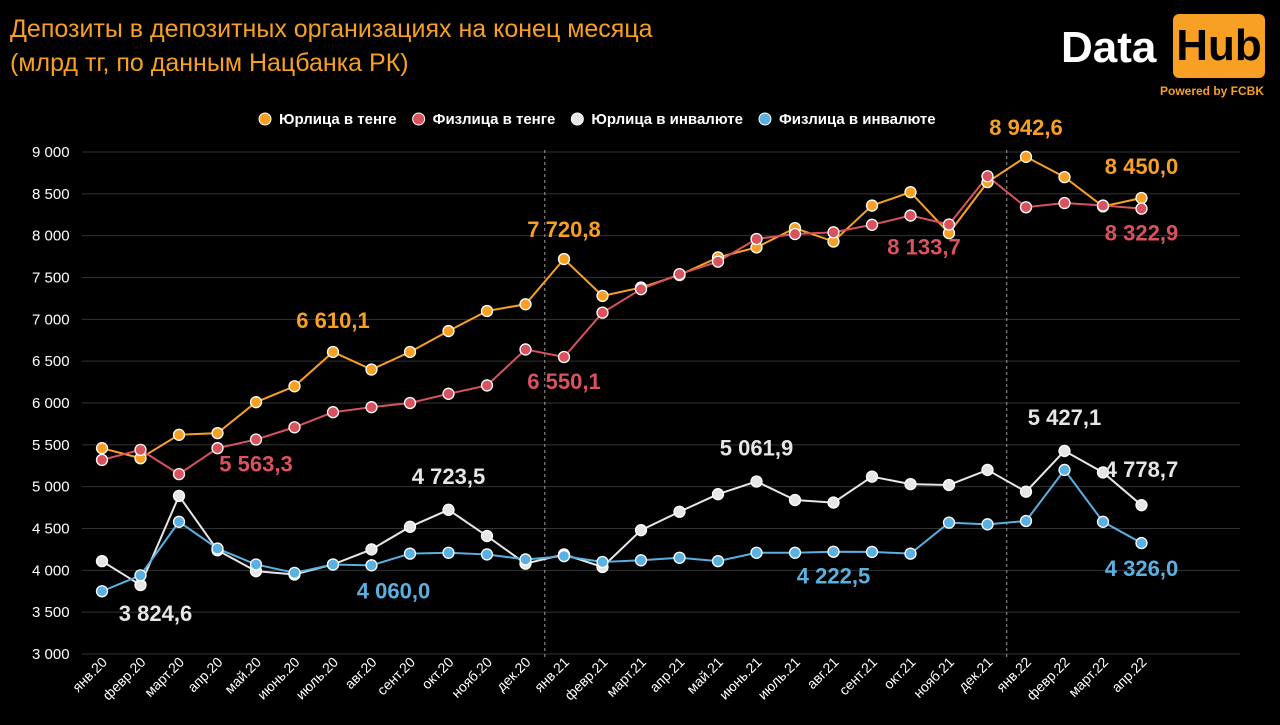 This screenshot has height=725, width=1280. What do you see at coordinates (1141, 166) in the screenshot?
I see `data-label: 8 450,0` at bounding box center [1141, 166].